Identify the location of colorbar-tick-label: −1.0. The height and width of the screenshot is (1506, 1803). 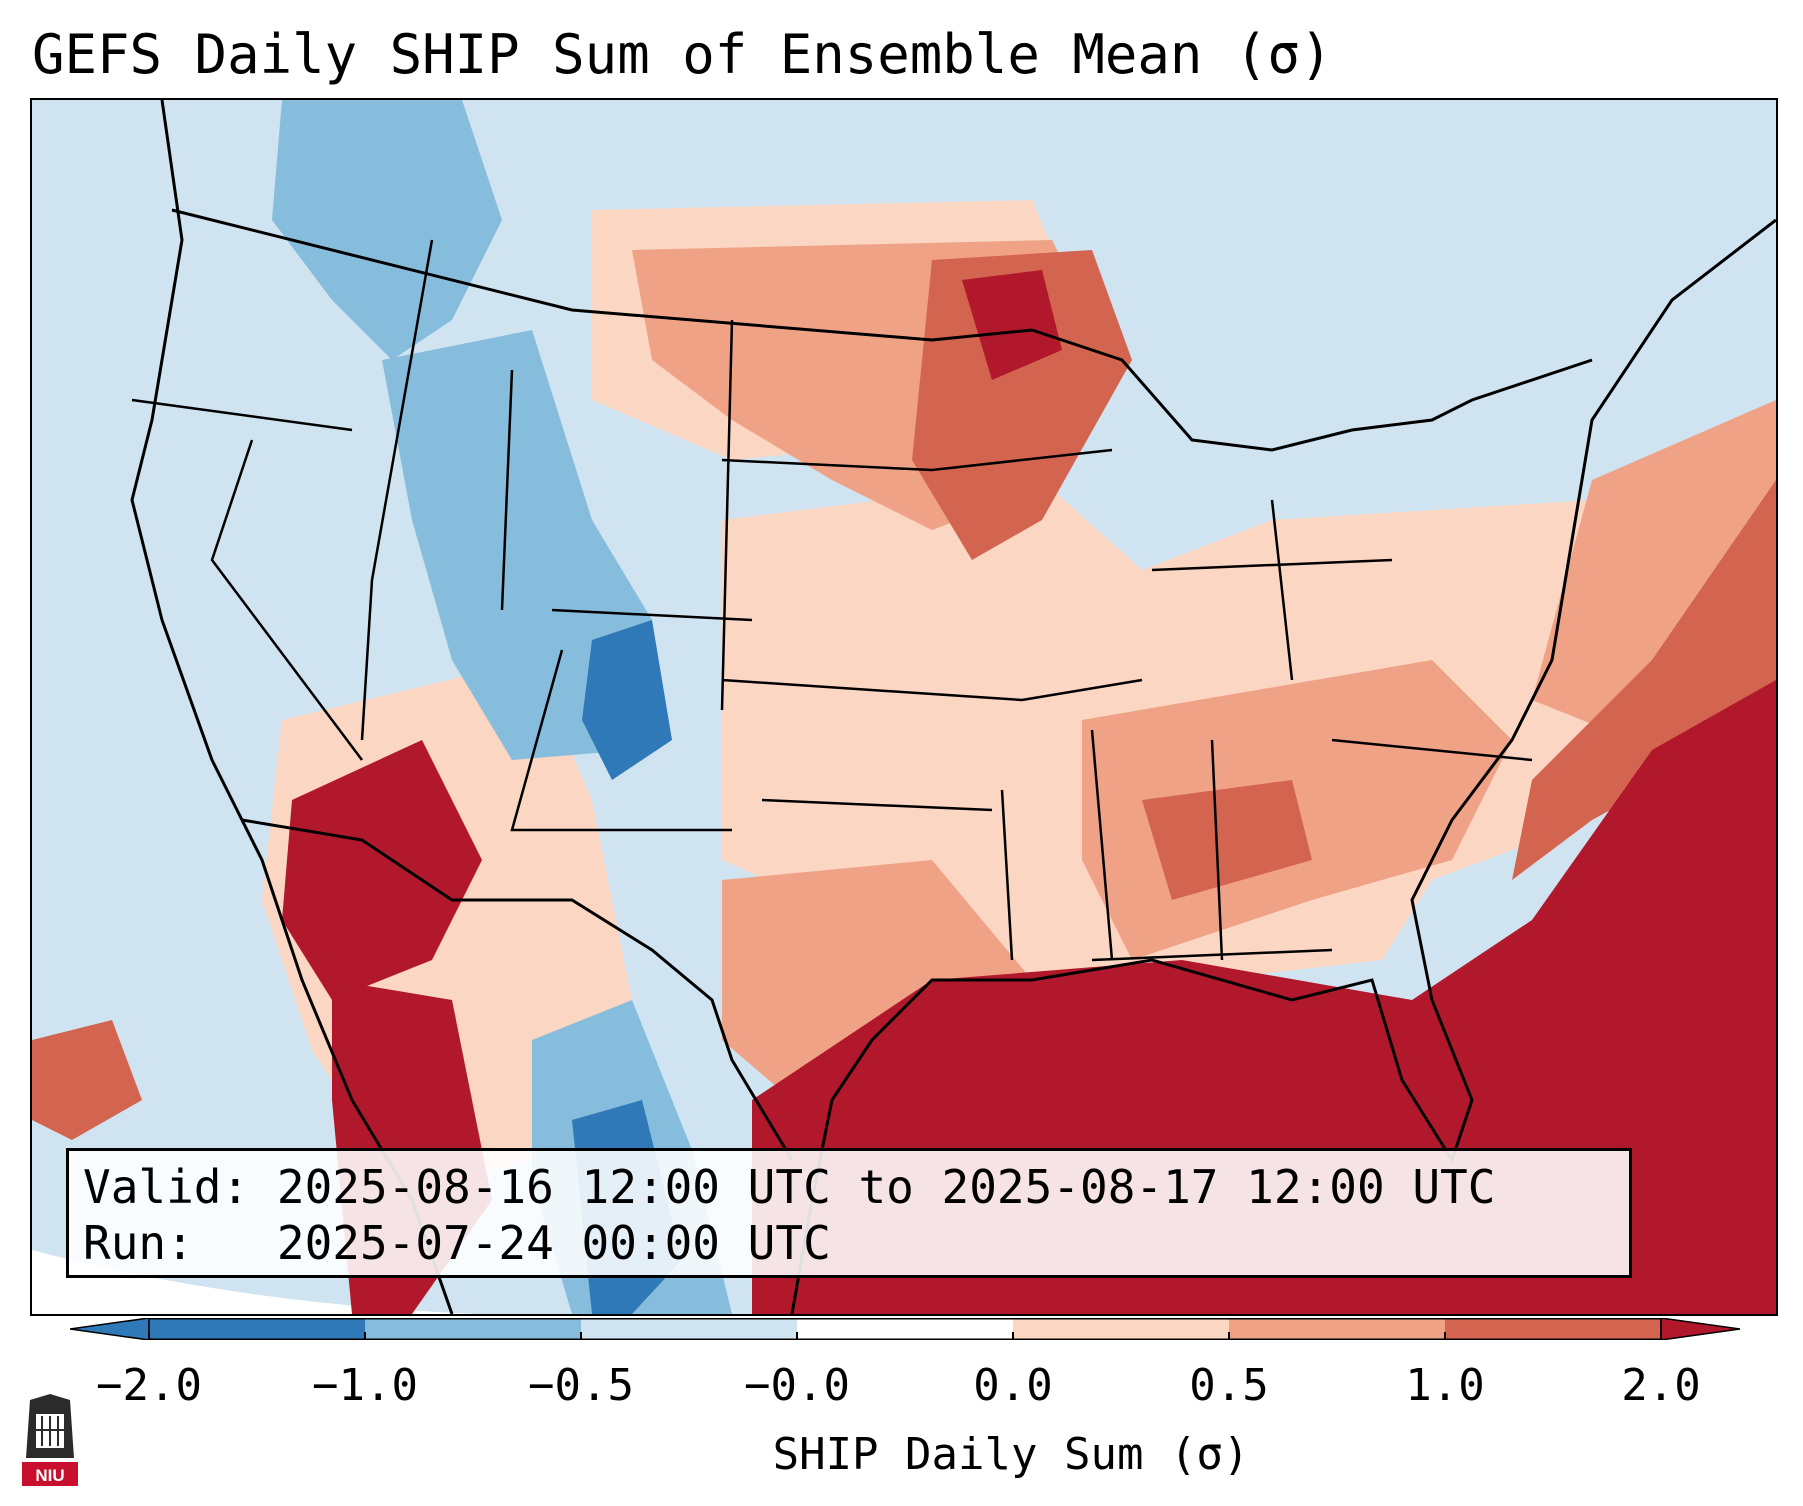
(365, 1385).